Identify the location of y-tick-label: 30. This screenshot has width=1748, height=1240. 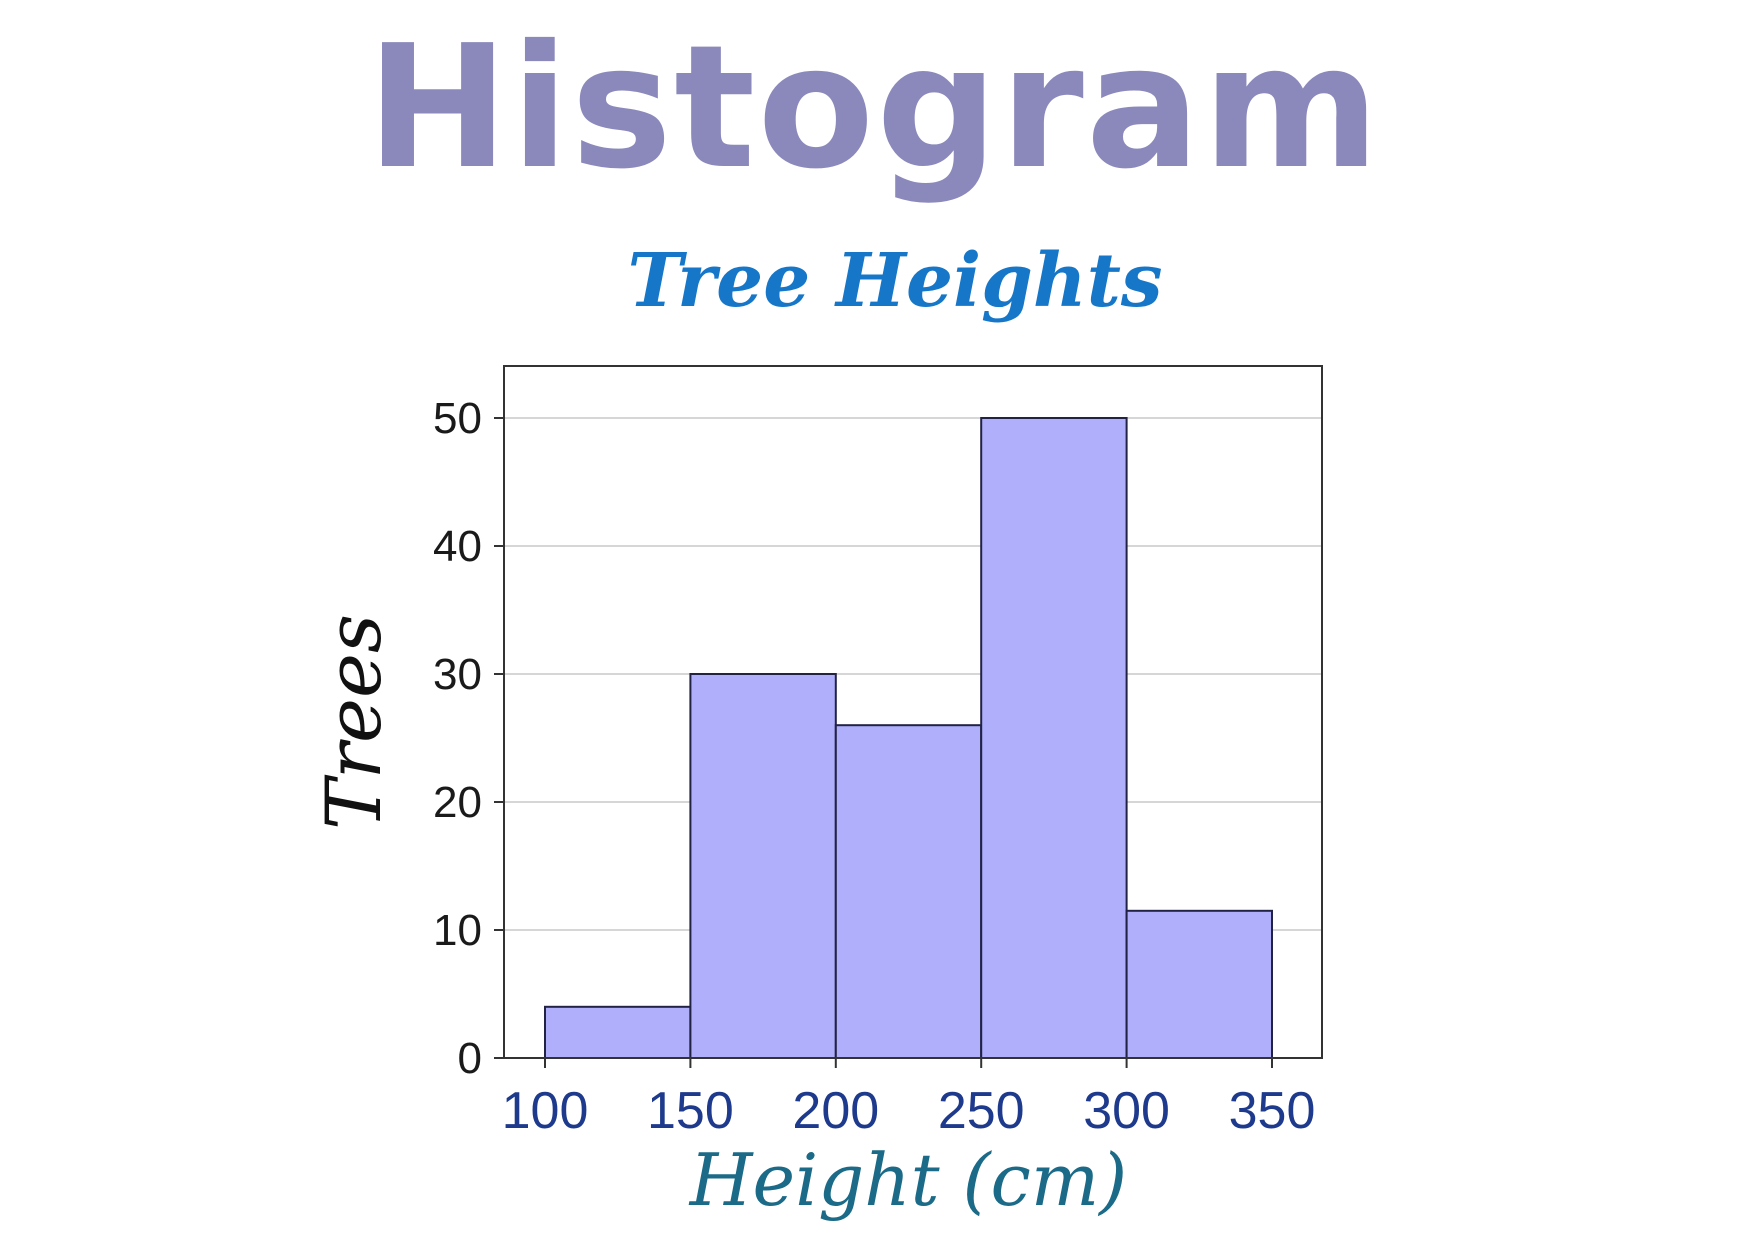
(457, 674).